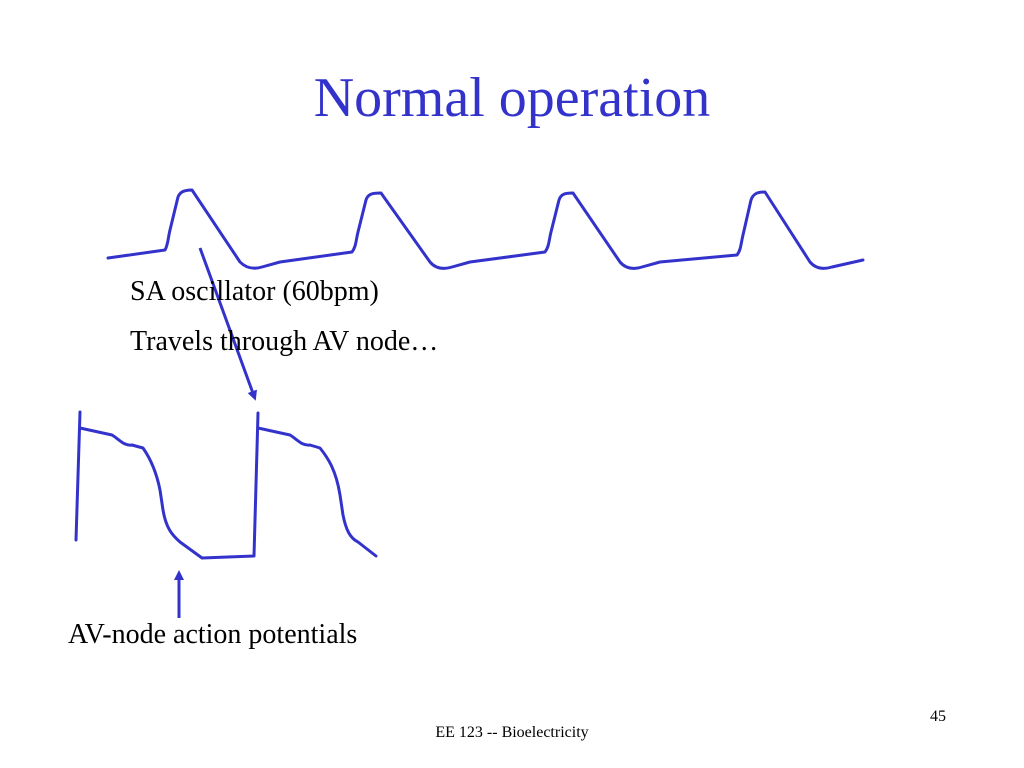  Describe the element at coordinates (213, 634) in the screenshot. I see `av-node-label: AV-node action potentials` at that location.